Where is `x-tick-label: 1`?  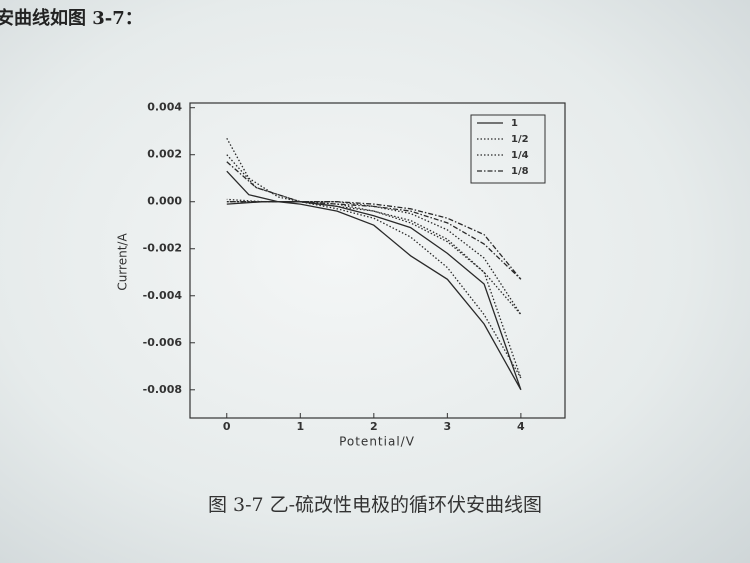
x-tick-label: 1 is located at coordinates (300, 426).